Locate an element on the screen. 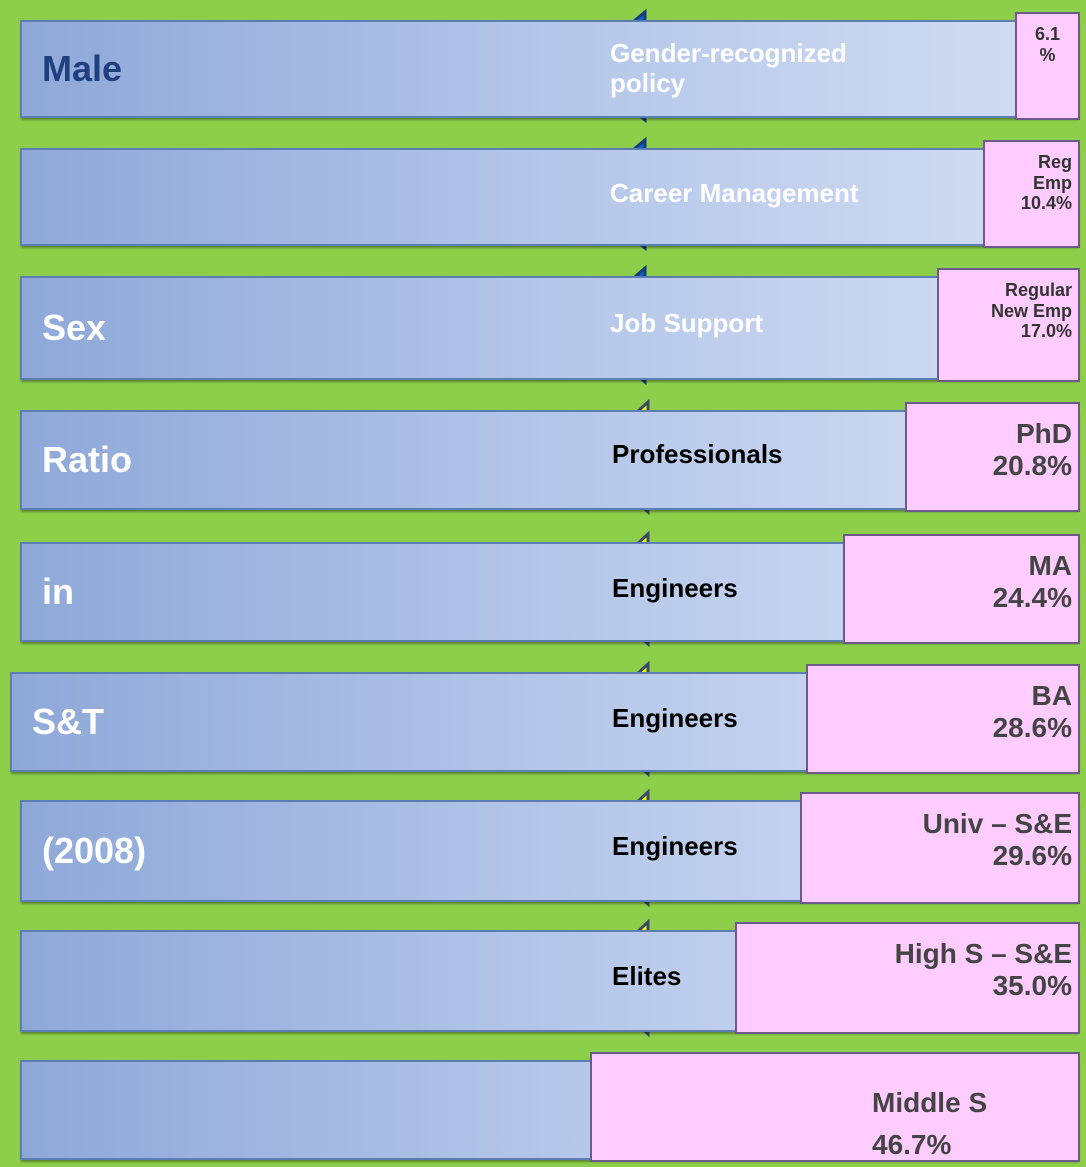  arrow-label: Career Management is located at coordinates (734, 193).